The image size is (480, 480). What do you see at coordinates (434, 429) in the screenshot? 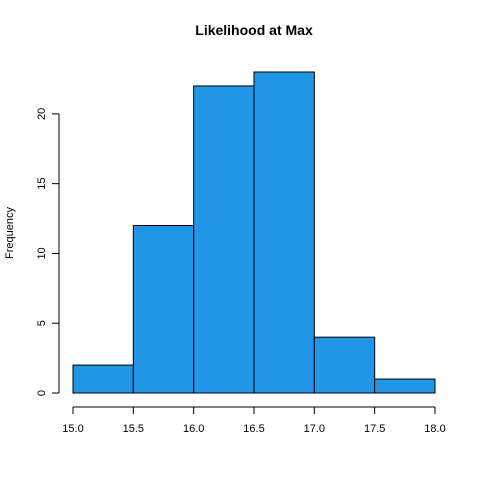
I see `x-tick-label: 18.0` at bounding box center [434, 429].